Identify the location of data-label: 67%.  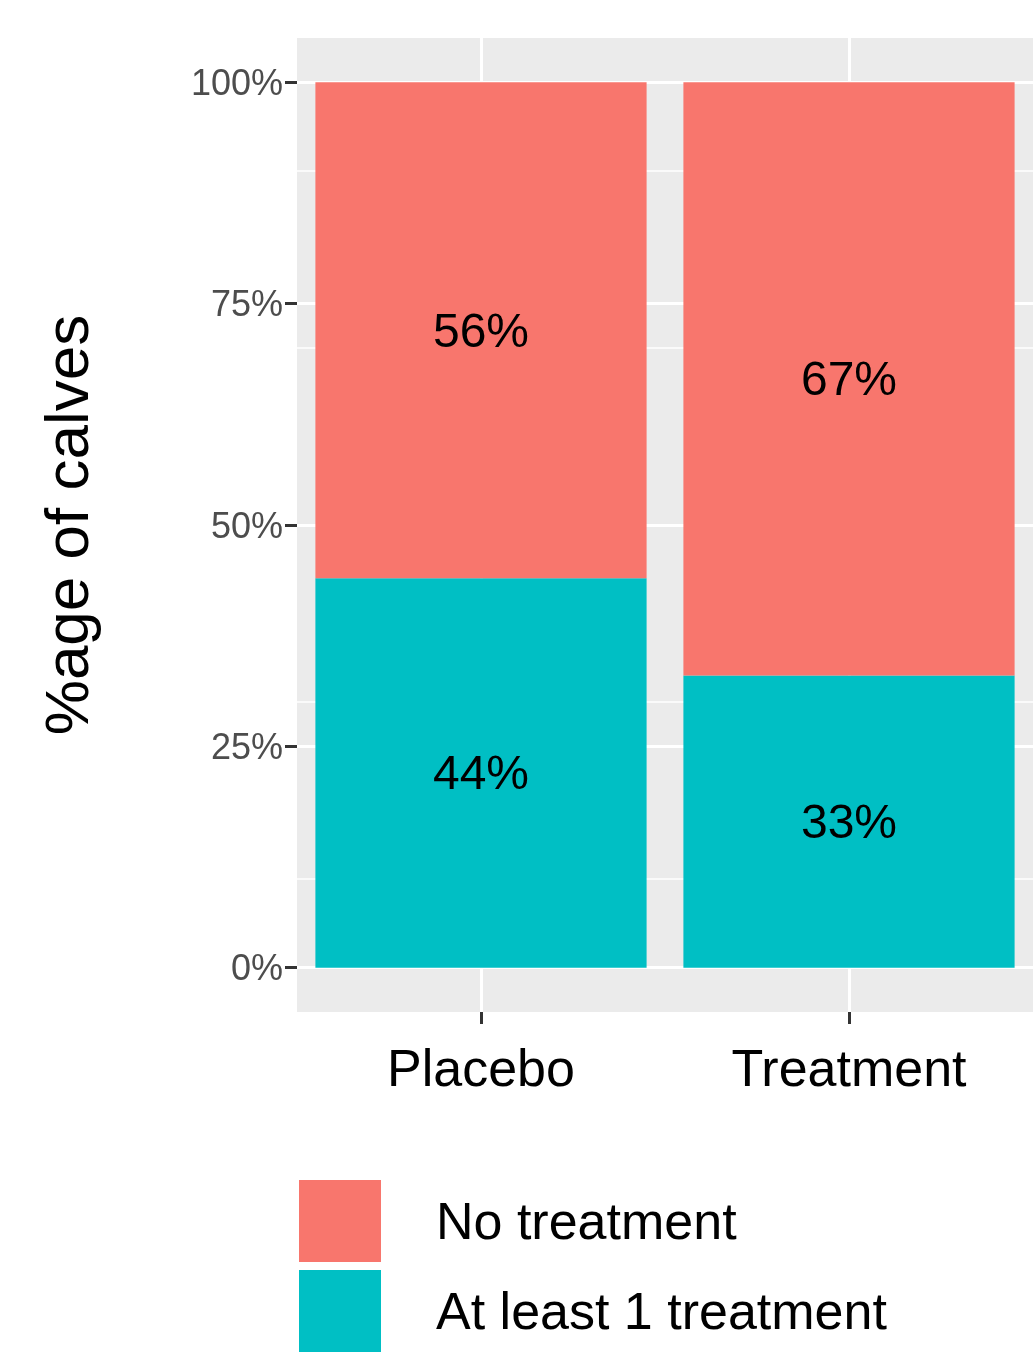
(849, 379).